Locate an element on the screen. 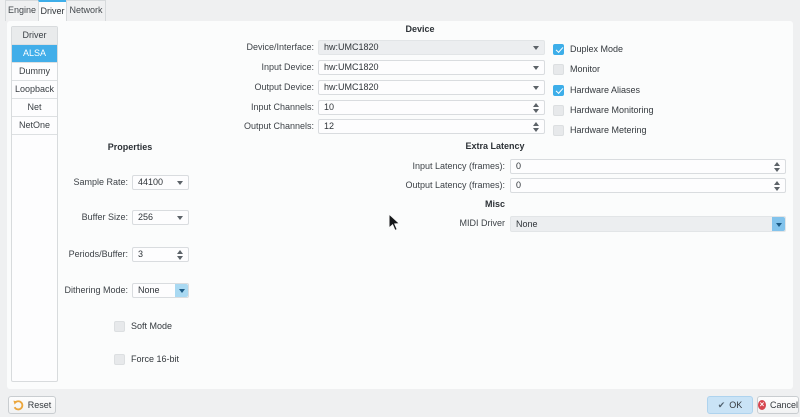 The width and height of the screenshot is (800, 417). reset-button-label: Reset is located at coordinates (39, 405).